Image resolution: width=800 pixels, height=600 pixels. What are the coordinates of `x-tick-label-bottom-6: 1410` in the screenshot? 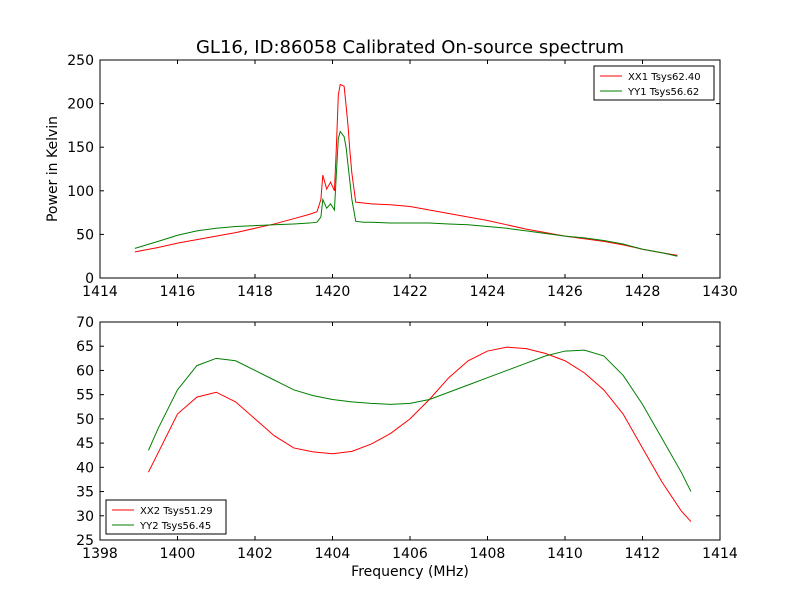 It's located at (565, 554).